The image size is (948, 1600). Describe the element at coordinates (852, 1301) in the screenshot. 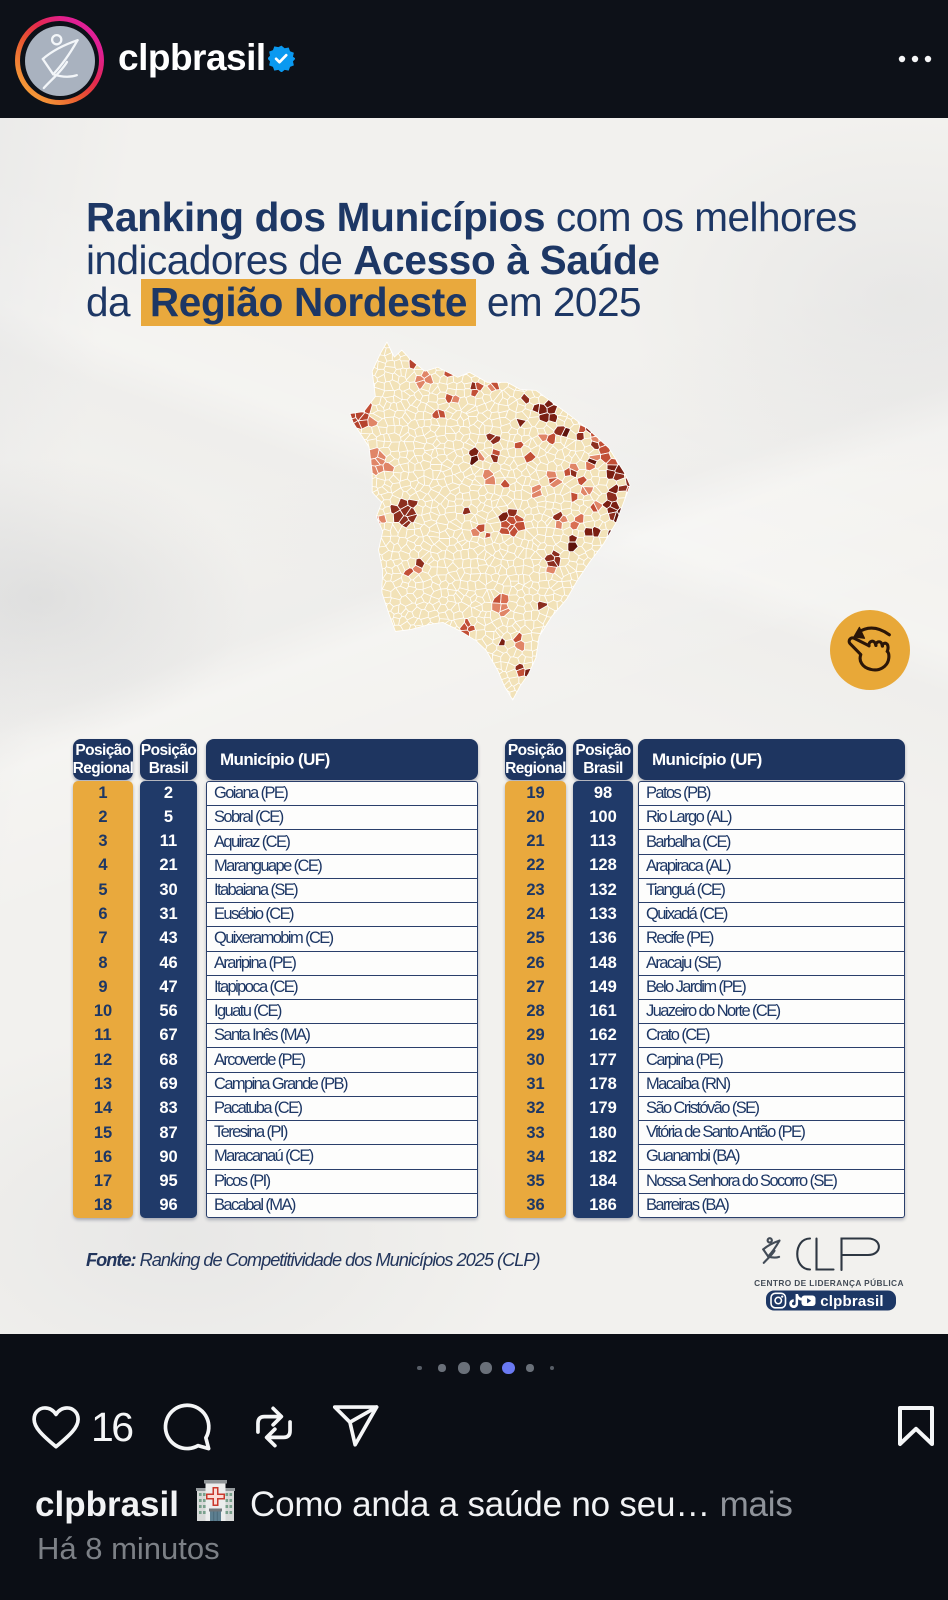

I see `svg-text: clpbrasil` at that location.